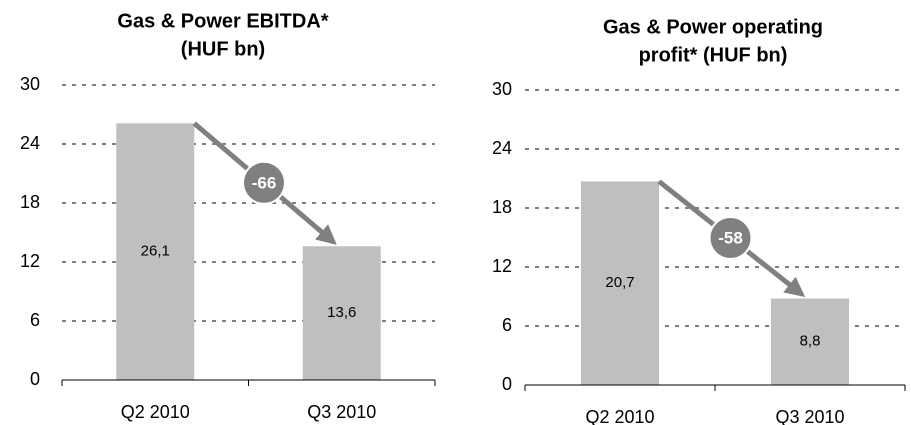 The height and width of the screenshot is (425, 911). What do you see at coordinates (713, 55) in the screenshot?
I see `chart-title: profit* (HUF bn)` at bounding box center [713, 55].